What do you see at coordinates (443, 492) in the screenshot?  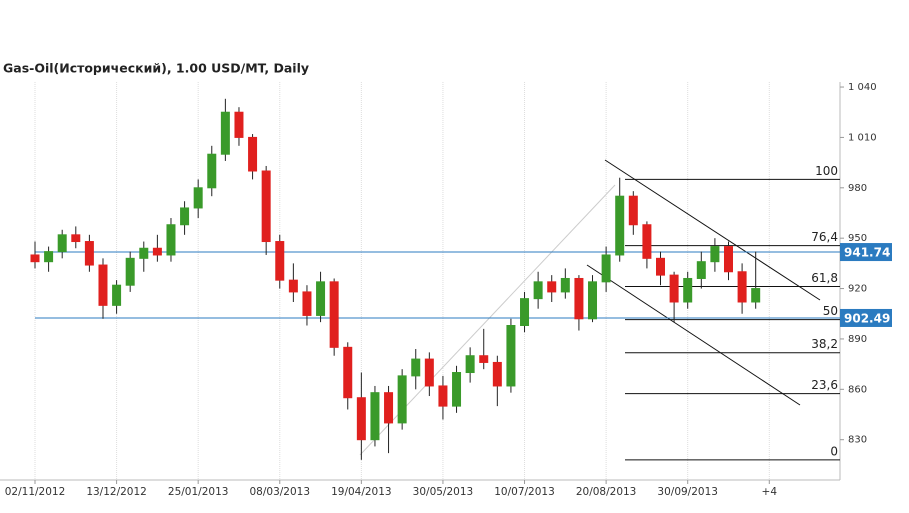 I see `x-tick-label: 30/05/2013` at bounding box center [443, 492].